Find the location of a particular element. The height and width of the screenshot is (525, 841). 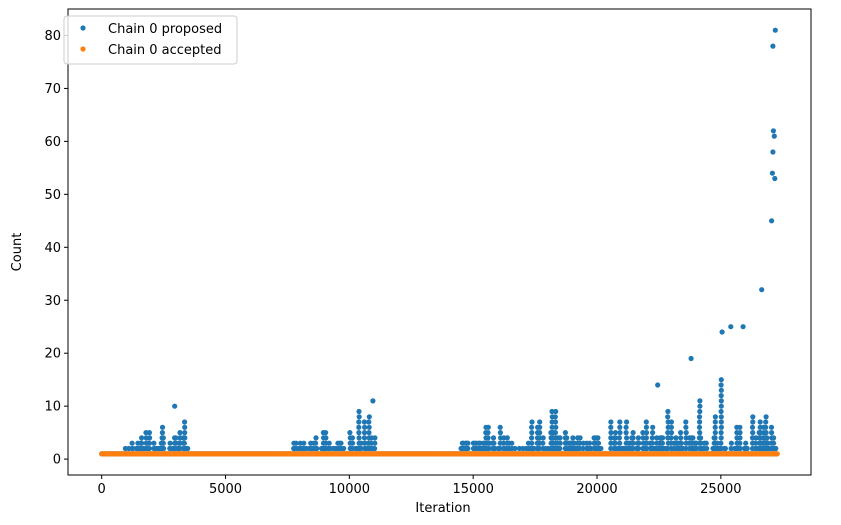

legend: Chain 0 proposed Chain 0 accepted is located at coordinates (150, 40).